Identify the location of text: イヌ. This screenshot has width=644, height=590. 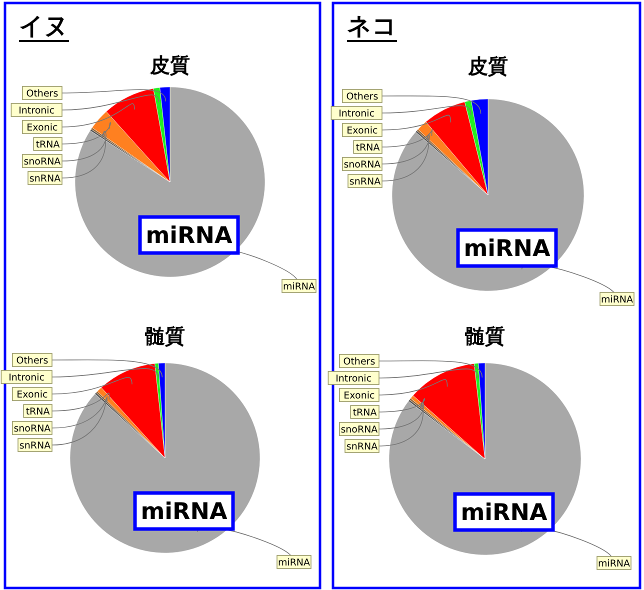
(44, 26).